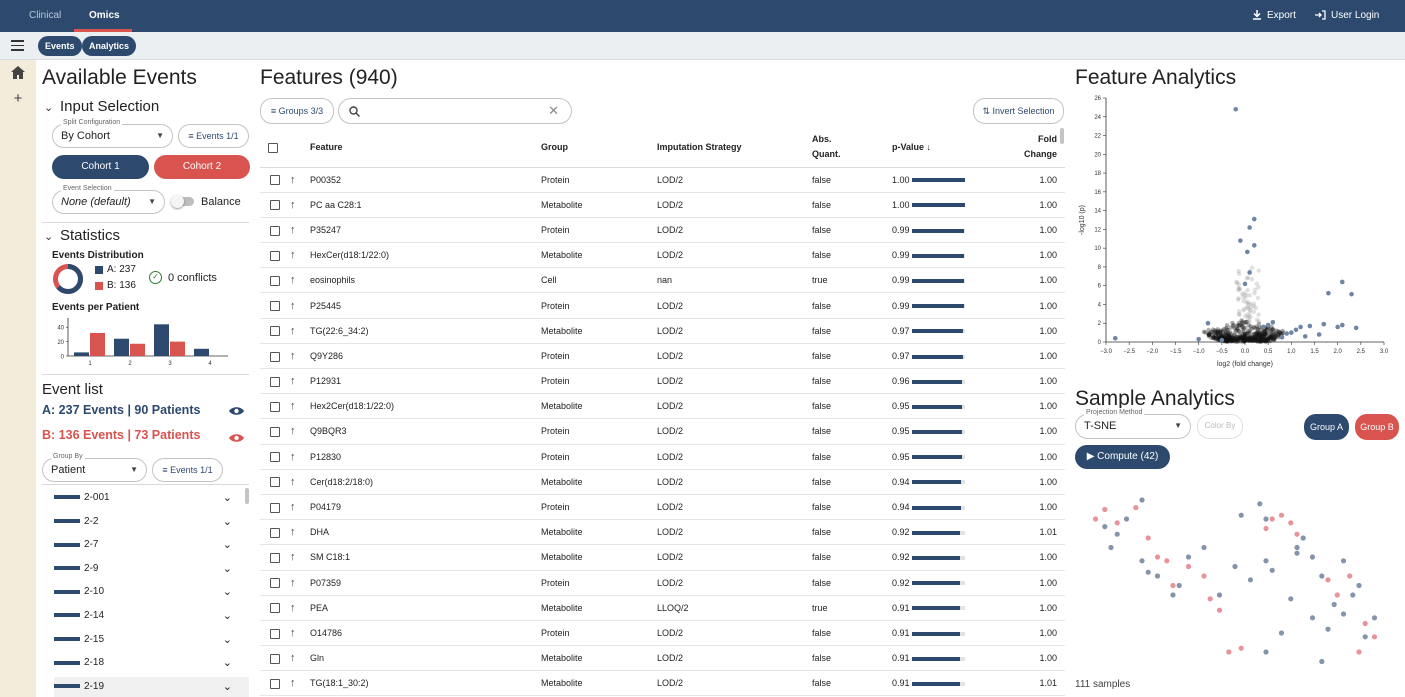 This screenshot has width=1405, height=697. What do you see at coordinates (151, 616) in the screenshot?
I see `event-list-item: 2-14 ⌄` at bounding box center [151, 616].